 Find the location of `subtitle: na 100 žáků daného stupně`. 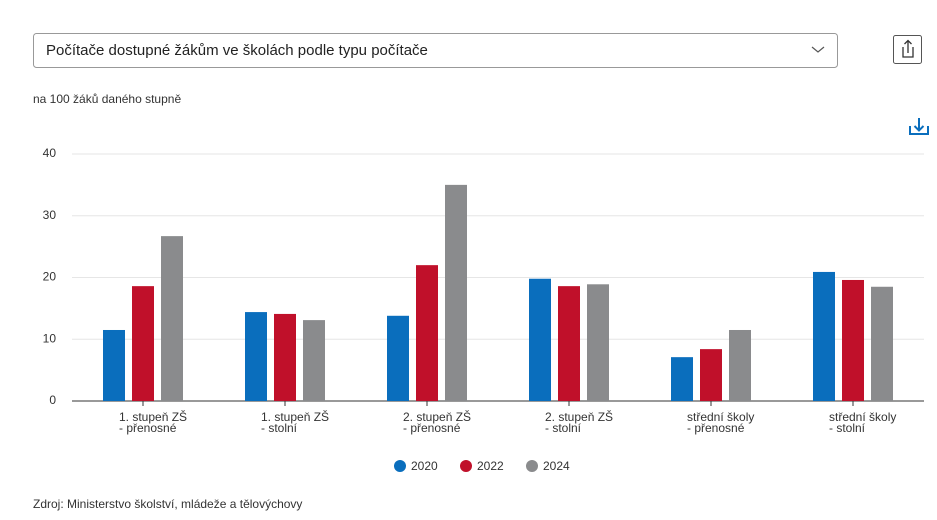

subtitle: na 100 žáků daného stupně is located at coordinates (107, 99).